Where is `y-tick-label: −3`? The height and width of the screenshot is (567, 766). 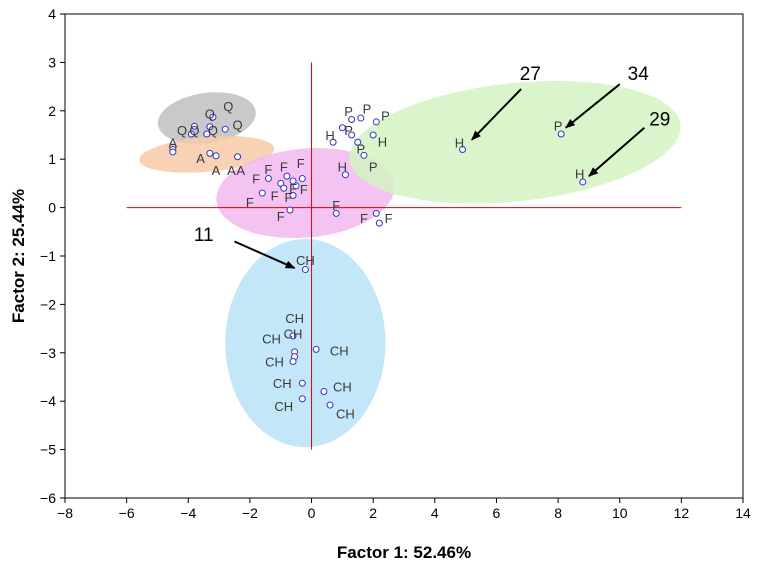 y-tick-label: −3 is located at coordinates (48, 353).